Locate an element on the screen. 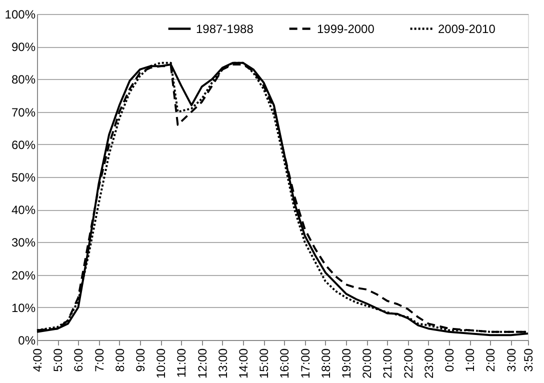 The width and height of the screenshot is (544, 383). x-tick-label: 14:00 is located at coordinates (243, 363).